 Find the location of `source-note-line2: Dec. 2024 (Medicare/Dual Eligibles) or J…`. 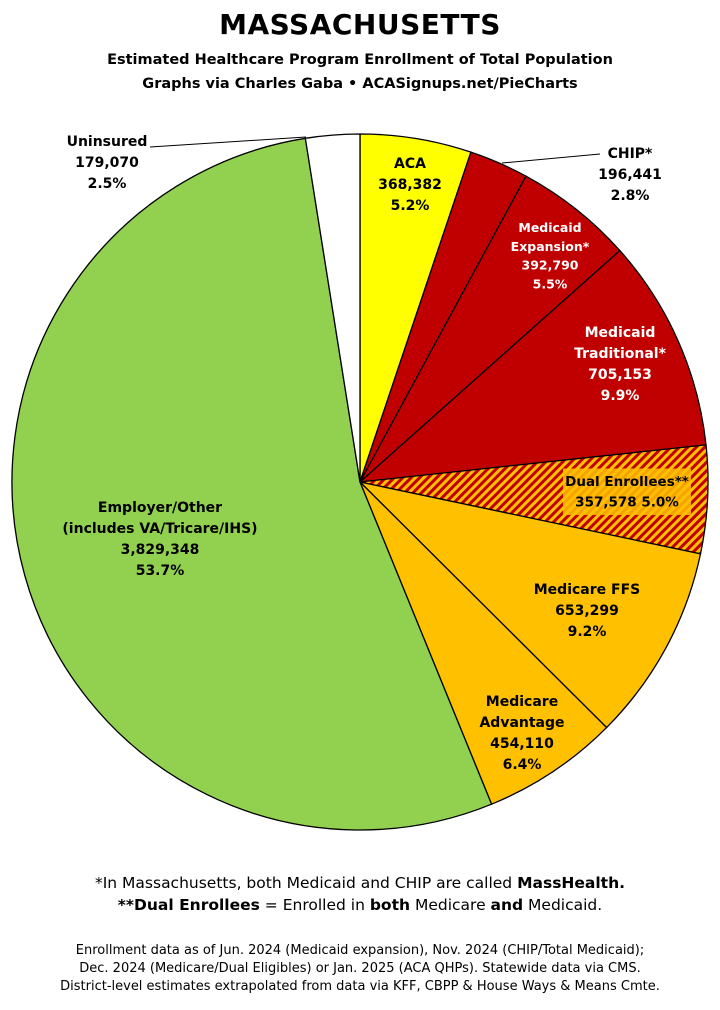

source-note-line2: Dec. 2024 (Medicare/Dual Eligibles) or J… is located at coordinates (360, 968).